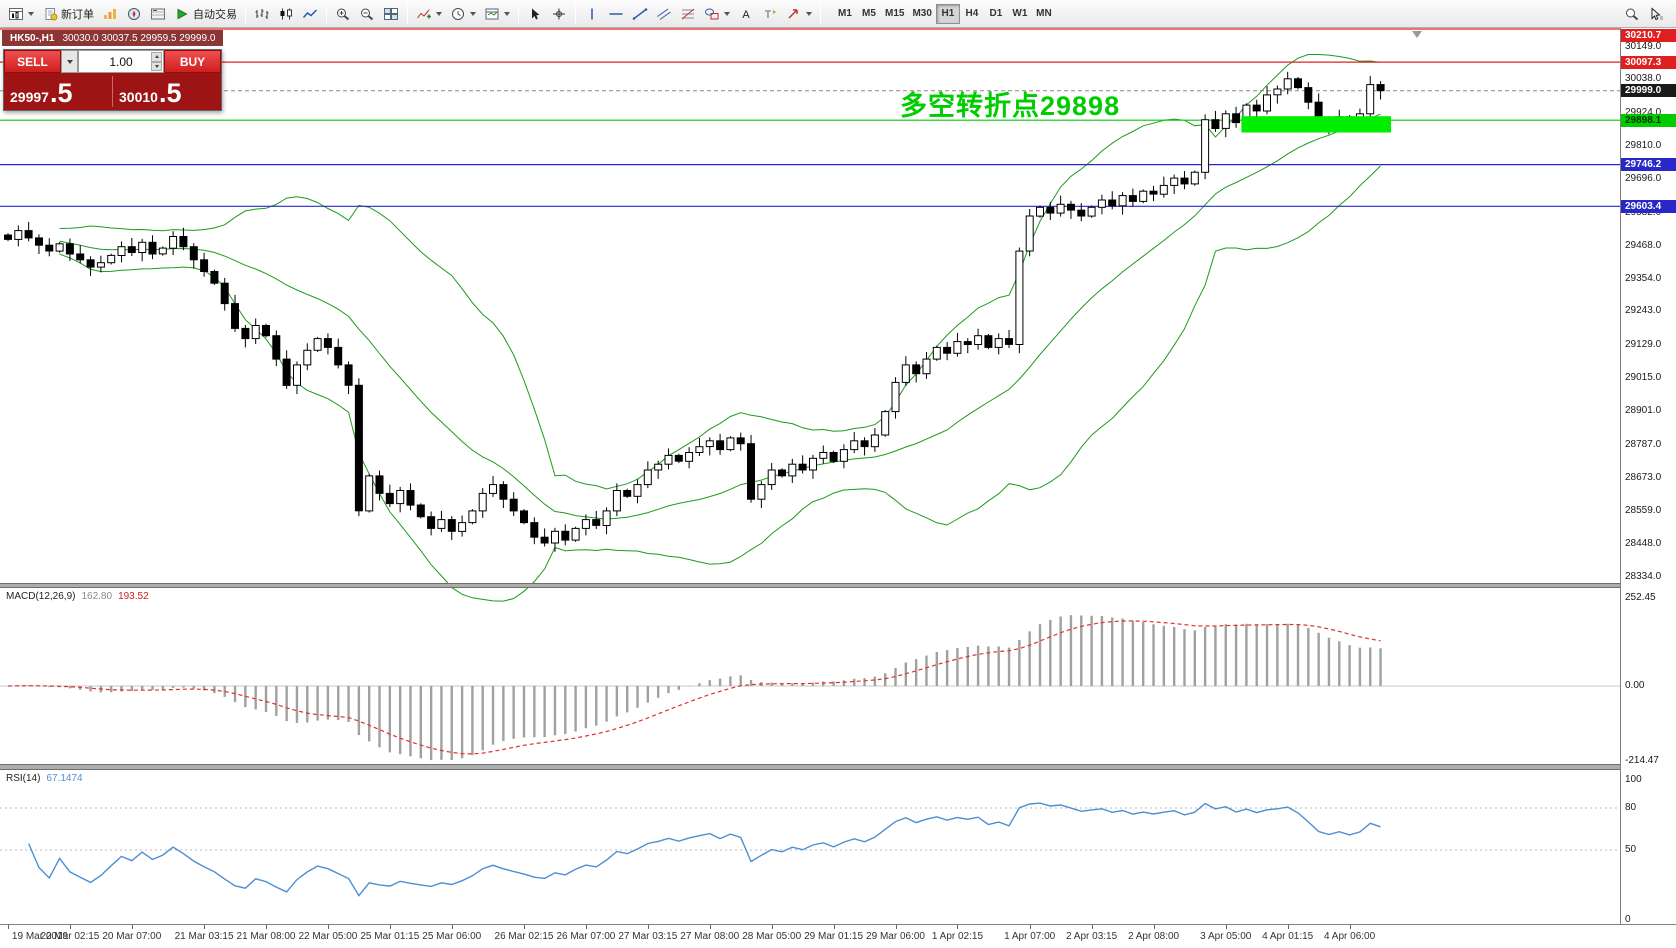  Describe the element at coordinates (23, 778) in the screenshot. I see `rsi-name: RSI(14)` at that location.